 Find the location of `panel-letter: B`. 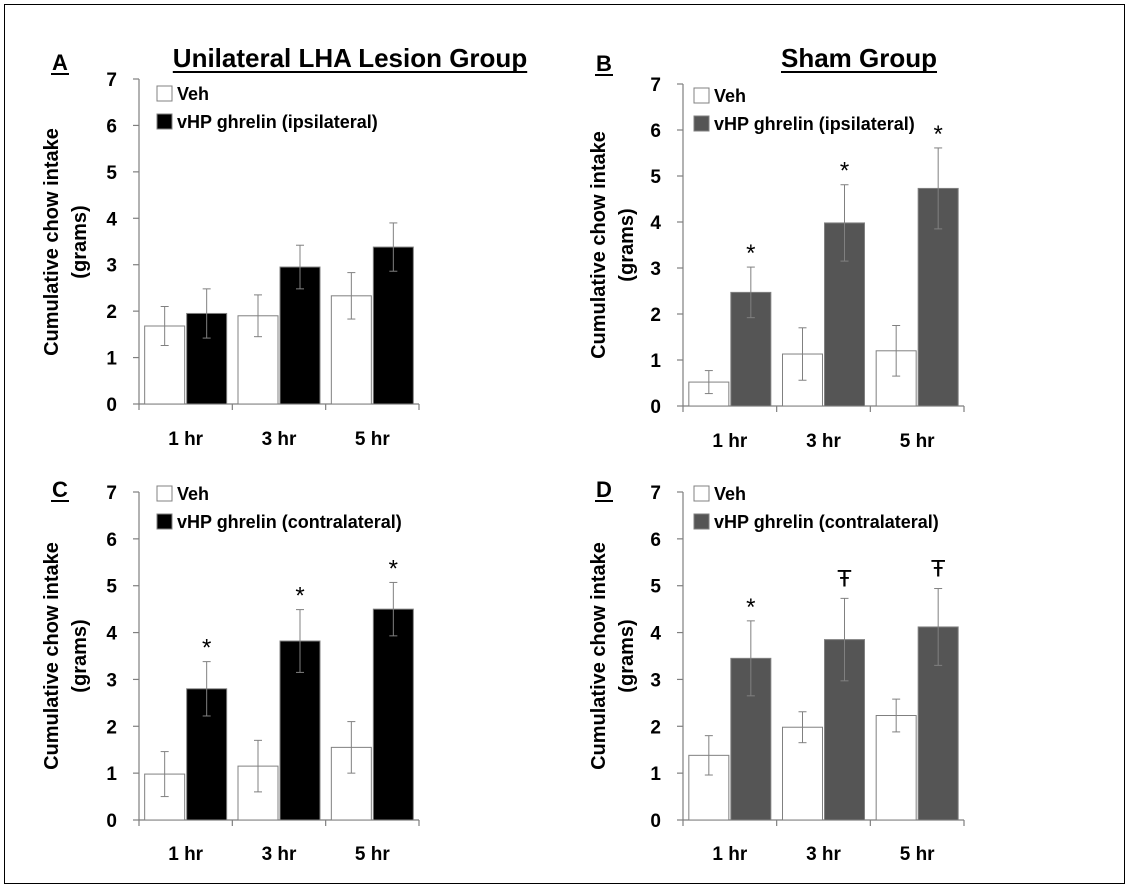

panel-letter: B is located at coordinates (604, 63).